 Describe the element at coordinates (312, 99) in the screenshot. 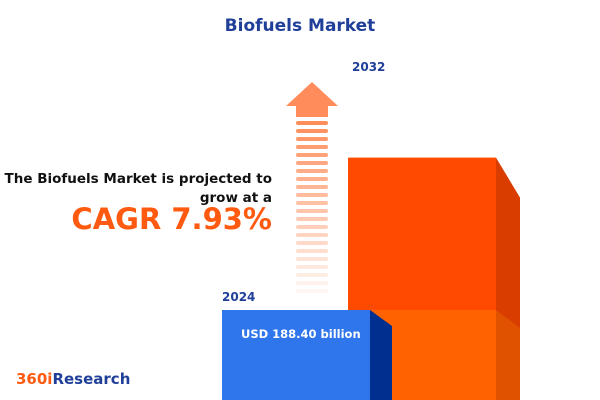

I see `arrow-head` at that location.